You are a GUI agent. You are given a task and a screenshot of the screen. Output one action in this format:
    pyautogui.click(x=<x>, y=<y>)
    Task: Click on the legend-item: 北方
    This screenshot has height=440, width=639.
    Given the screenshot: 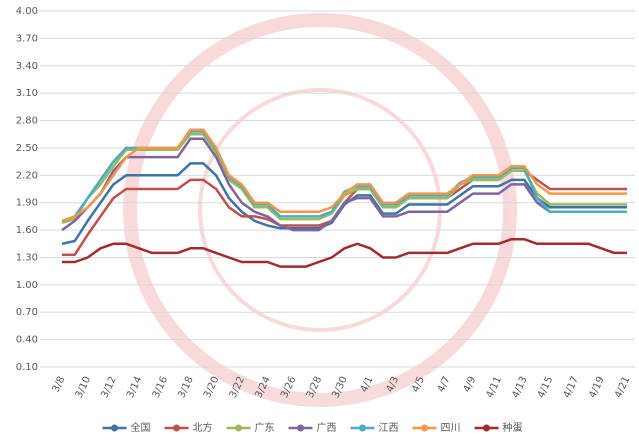 What is the action you would take?
    pyautogui.click(x=188, y=427)
    